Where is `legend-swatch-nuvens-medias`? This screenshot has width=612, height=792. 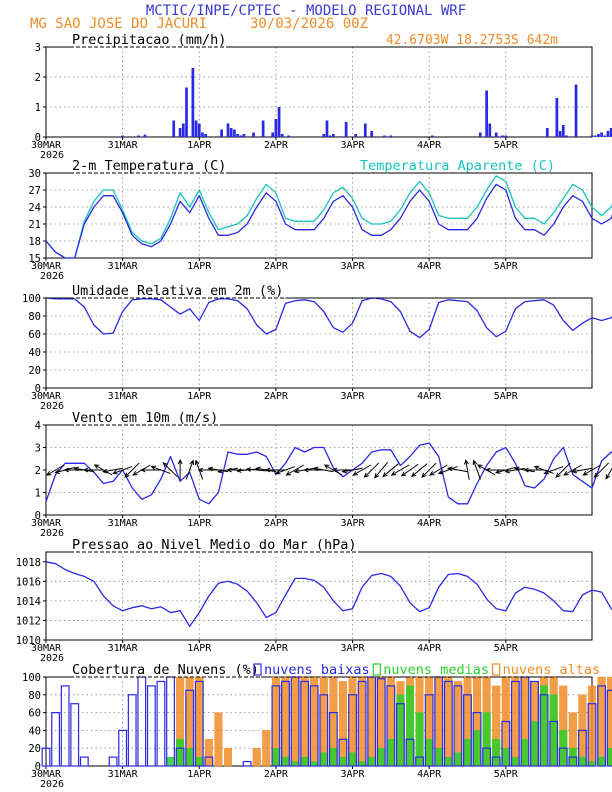
legend-swatch-nuvens-medias is located at coordinates (376, 669).